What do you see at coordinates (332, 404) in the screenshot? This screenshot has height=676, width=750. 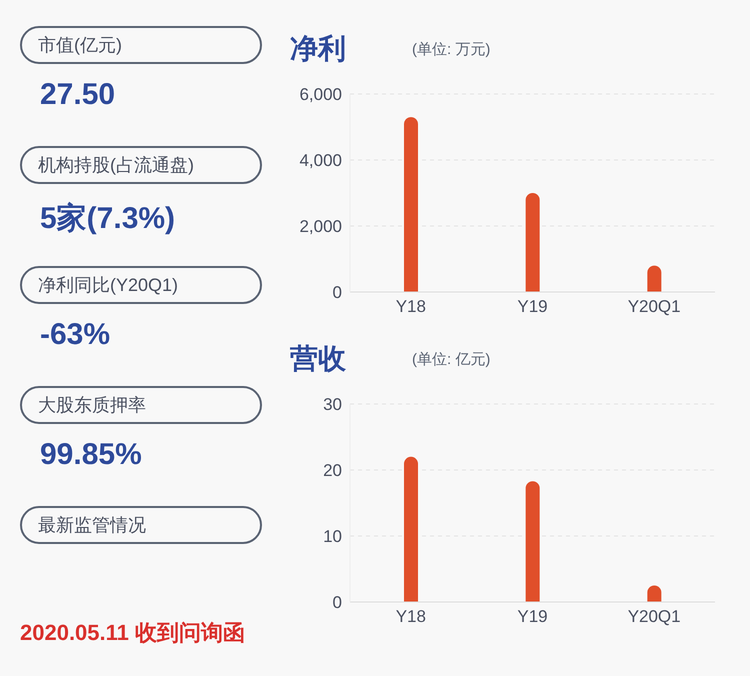 I see `y-tick-label: 30` at bounding box center [332, 404].